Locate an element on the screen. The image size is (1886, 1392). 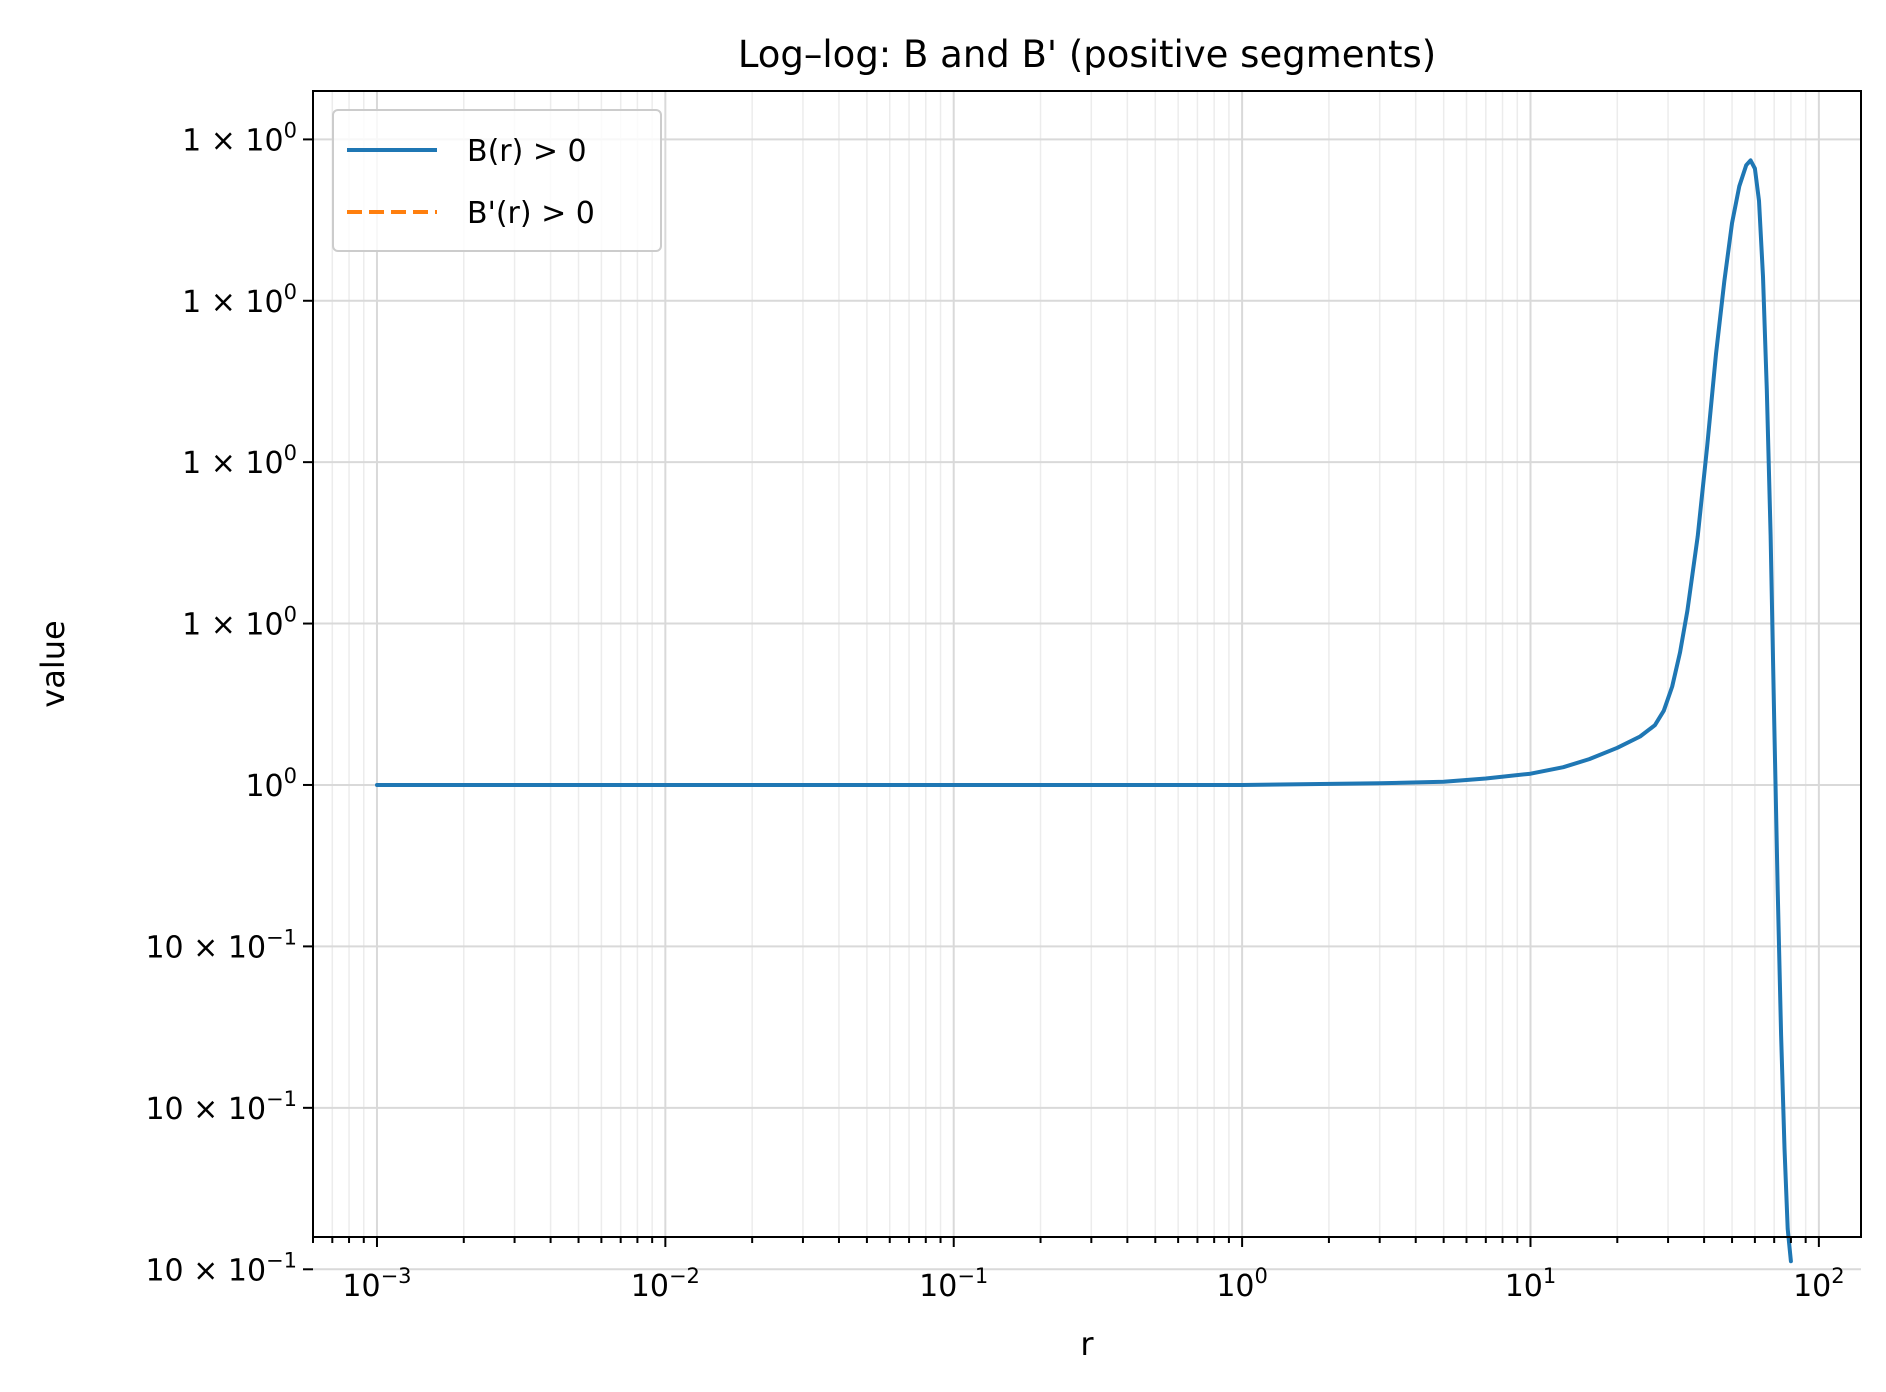
x-tick-labels: 10⁻³ 10⁻² 10⁻¹ 10⁰ 10¹ 10² is located at coordinates (1093, 1284).